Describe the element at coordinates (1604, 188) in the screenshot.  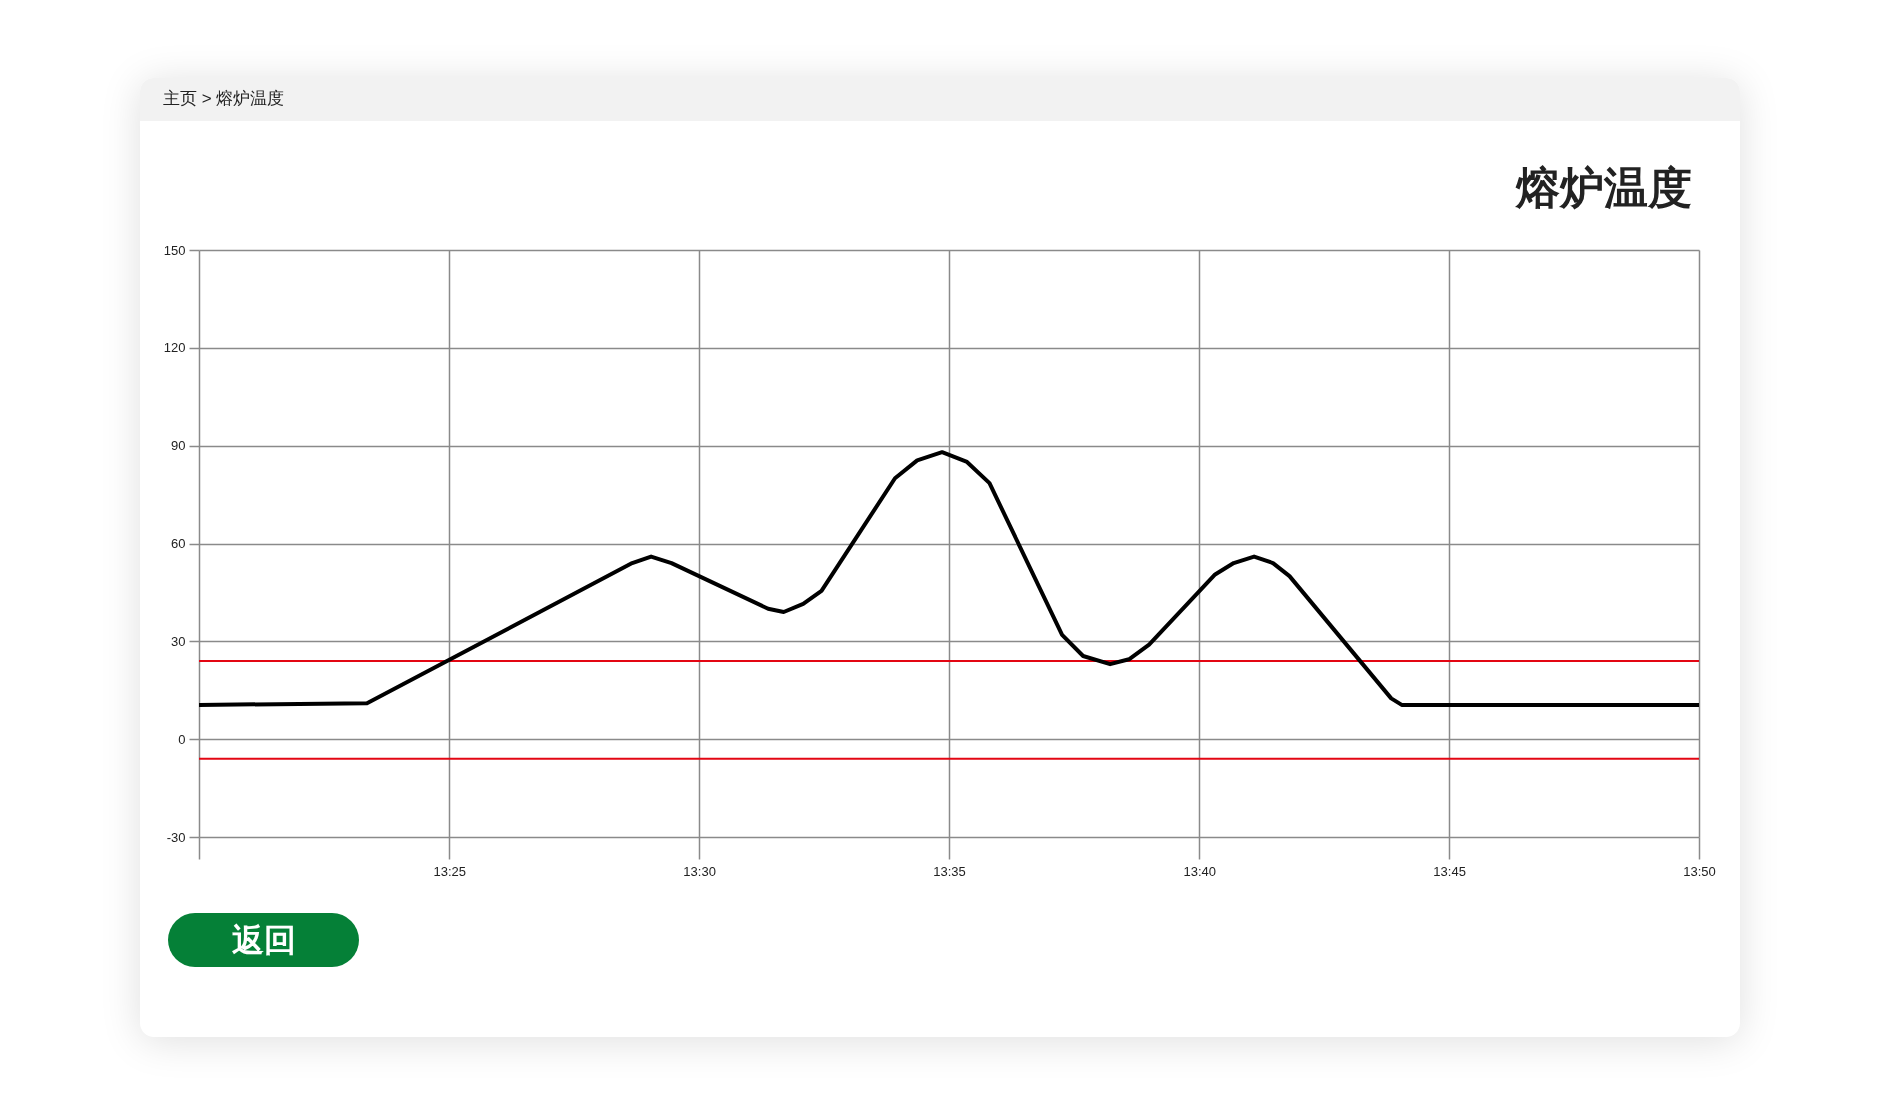
I see `chart-title: 熔炉温度` at that location.